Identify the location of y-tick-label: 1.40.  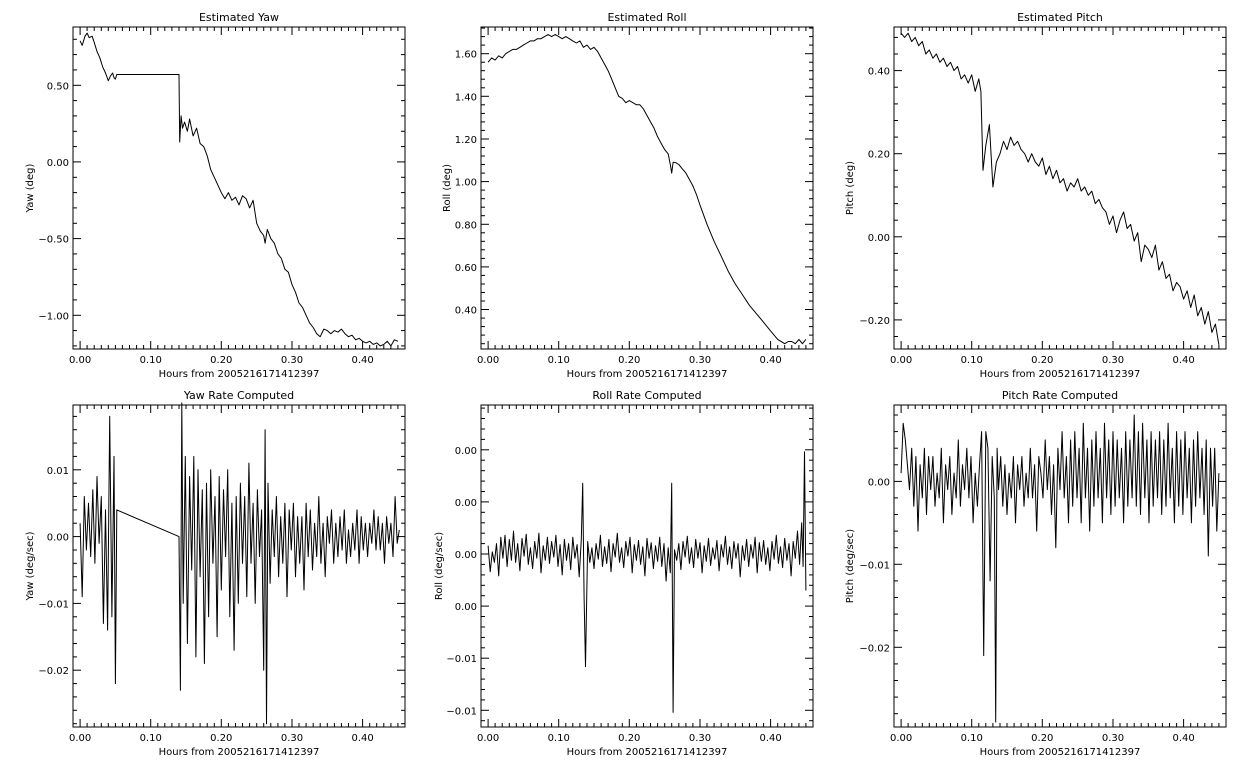
(466, 97).